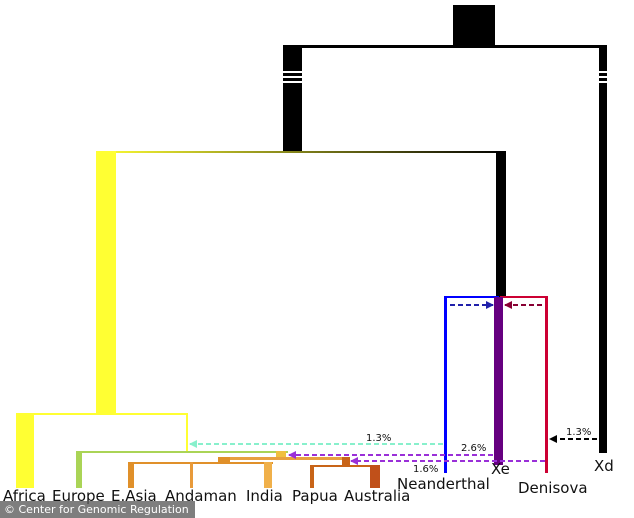  What do you see at coordinates (473, 448) in the screenshot?
I see `xe-introgression-label: 2.6%` at bounding box center [473, 448].